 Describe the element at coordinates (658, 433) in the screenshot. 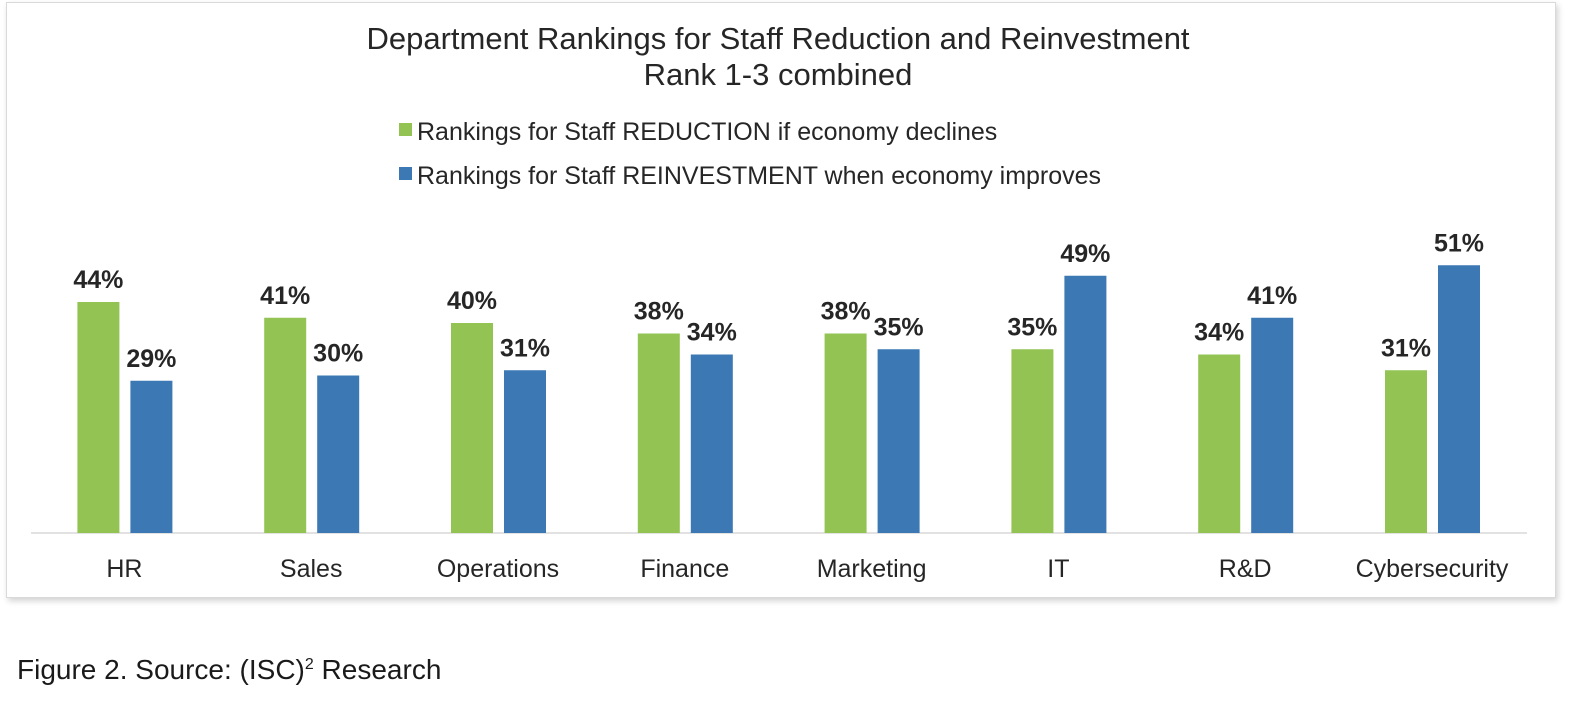

I see `bar-finance-reduction` at that location.